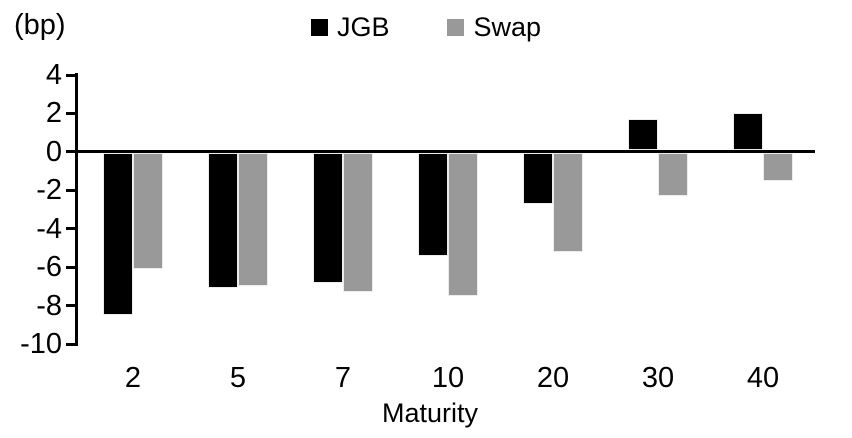  I want to click on y-axis-tick-label: 2, so click(53, 113).